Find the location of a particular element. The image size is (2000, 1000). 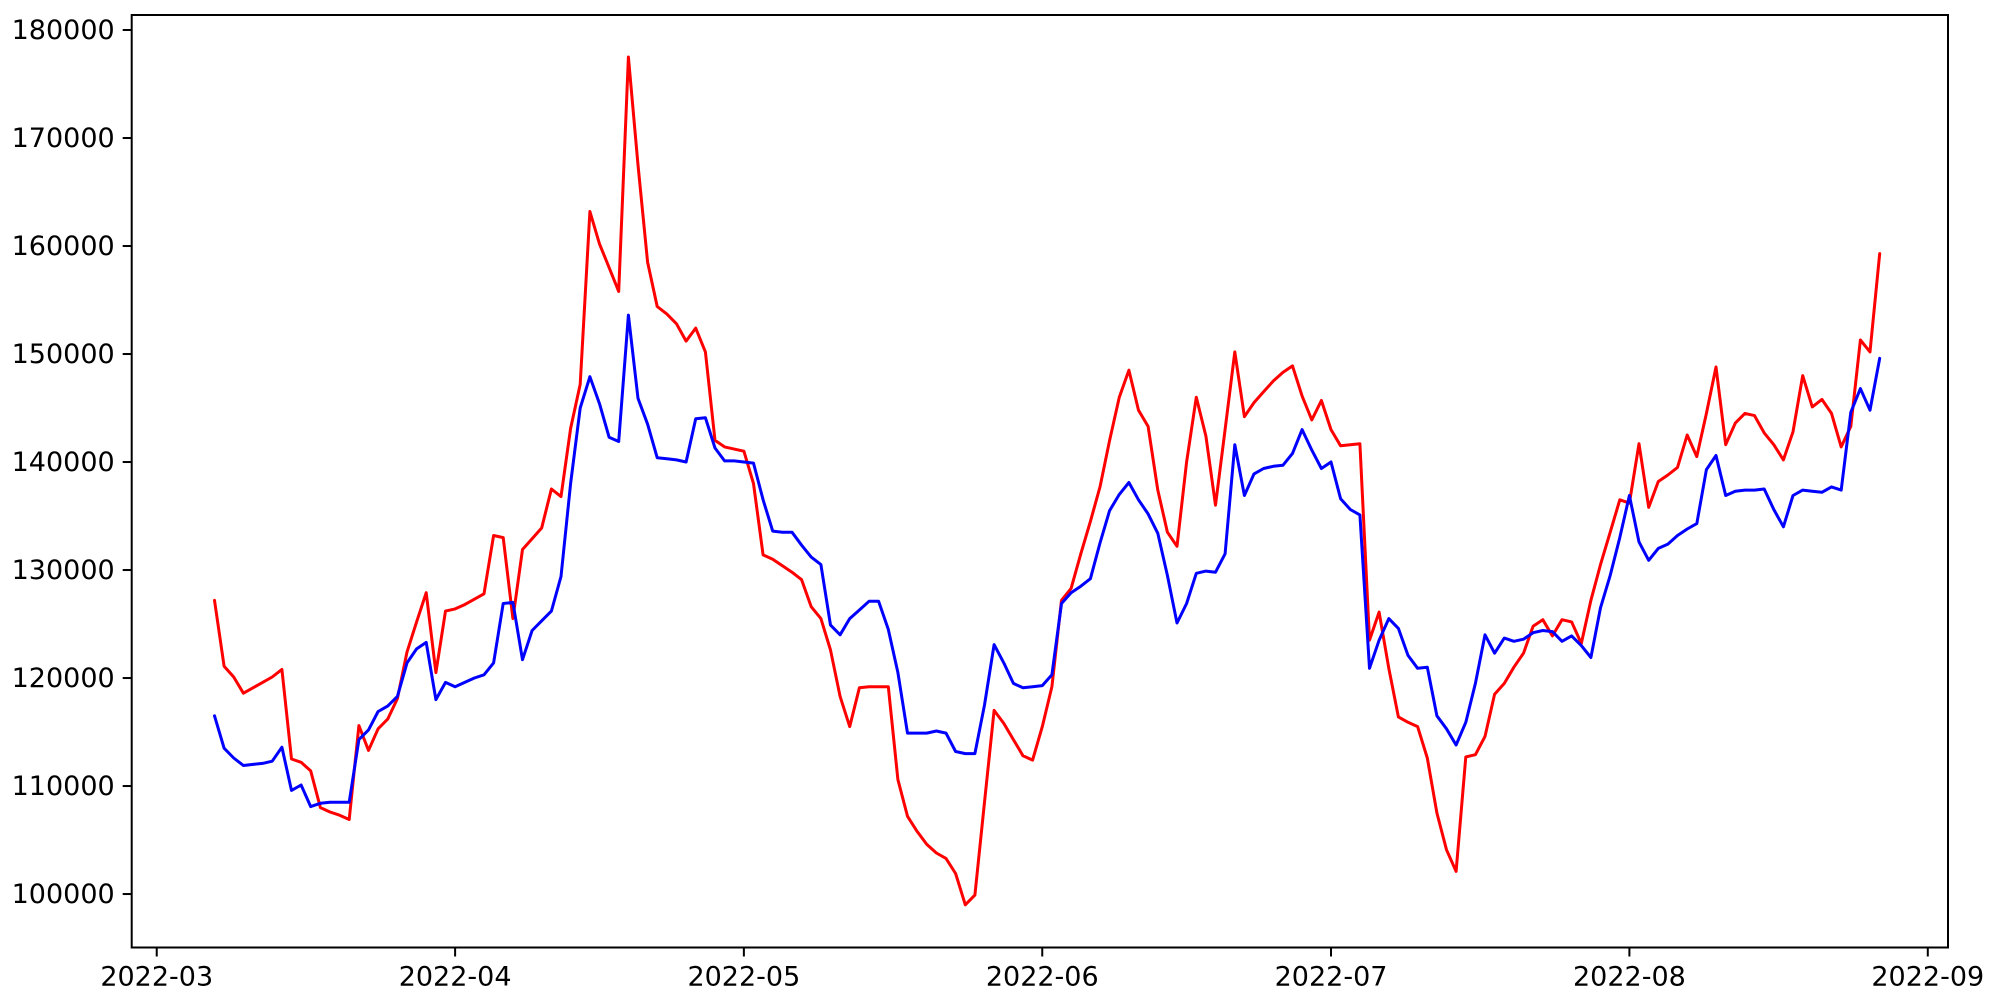

y-tick-label: 120000 is located at coordinates (63, 678).